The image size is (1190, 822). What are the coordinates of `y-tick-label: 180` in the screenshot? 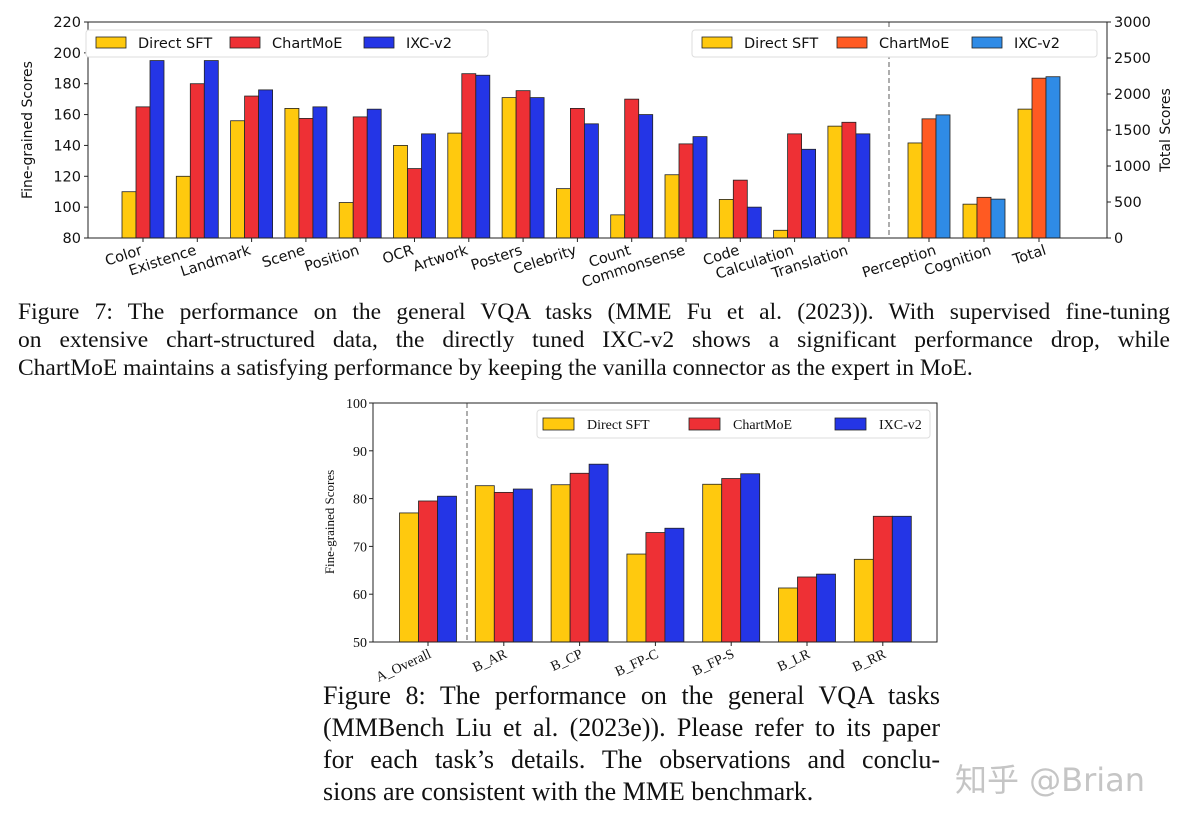 It's located at (67, 85).